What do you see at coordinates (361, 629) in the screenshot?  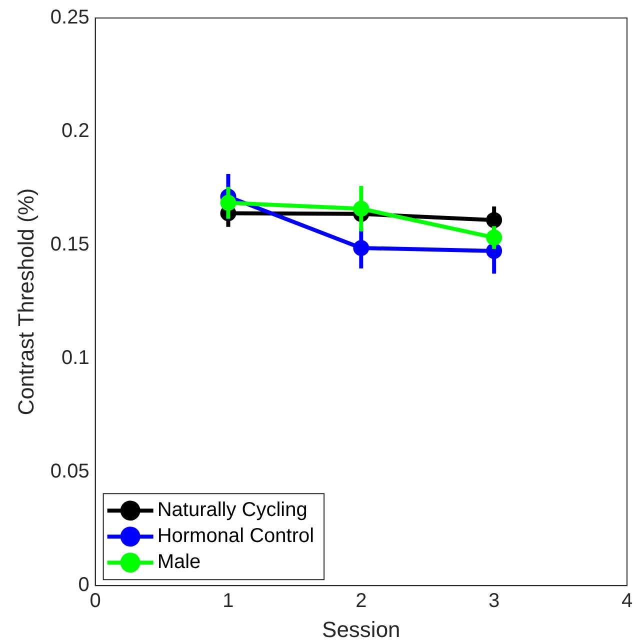 I see `x-axis-title: Session` at bounding box center [361, 629].